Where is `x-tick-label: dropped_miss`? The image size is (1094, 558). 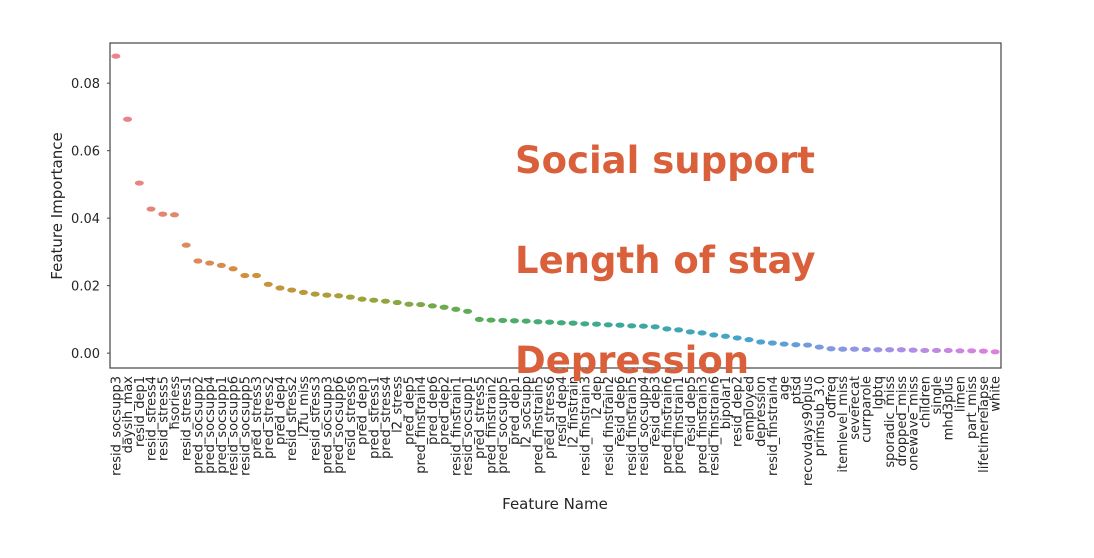
x-tick-label: dropped_miss is located at coordinates (902, 421).